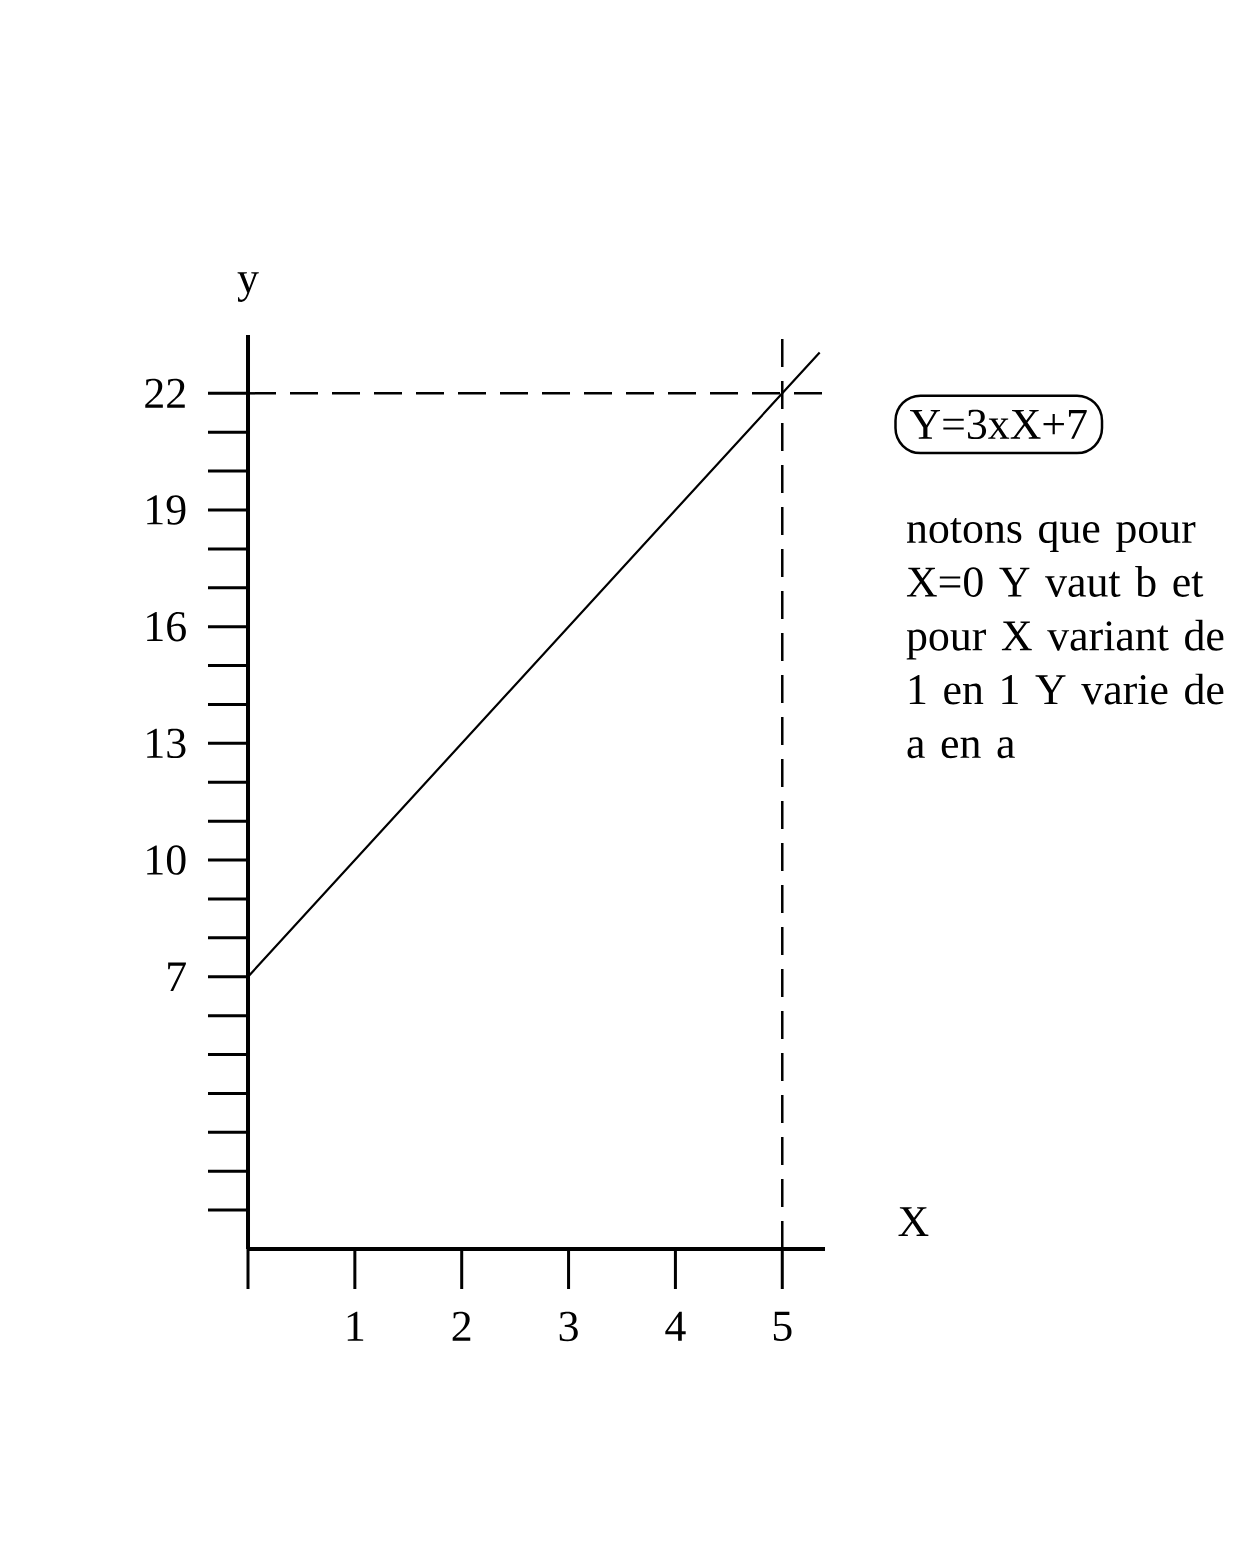  What do you see at coordinates (998, 424) in the screenshot?
I see `text: Y=3xX+7` at bounding box center [998, 424].